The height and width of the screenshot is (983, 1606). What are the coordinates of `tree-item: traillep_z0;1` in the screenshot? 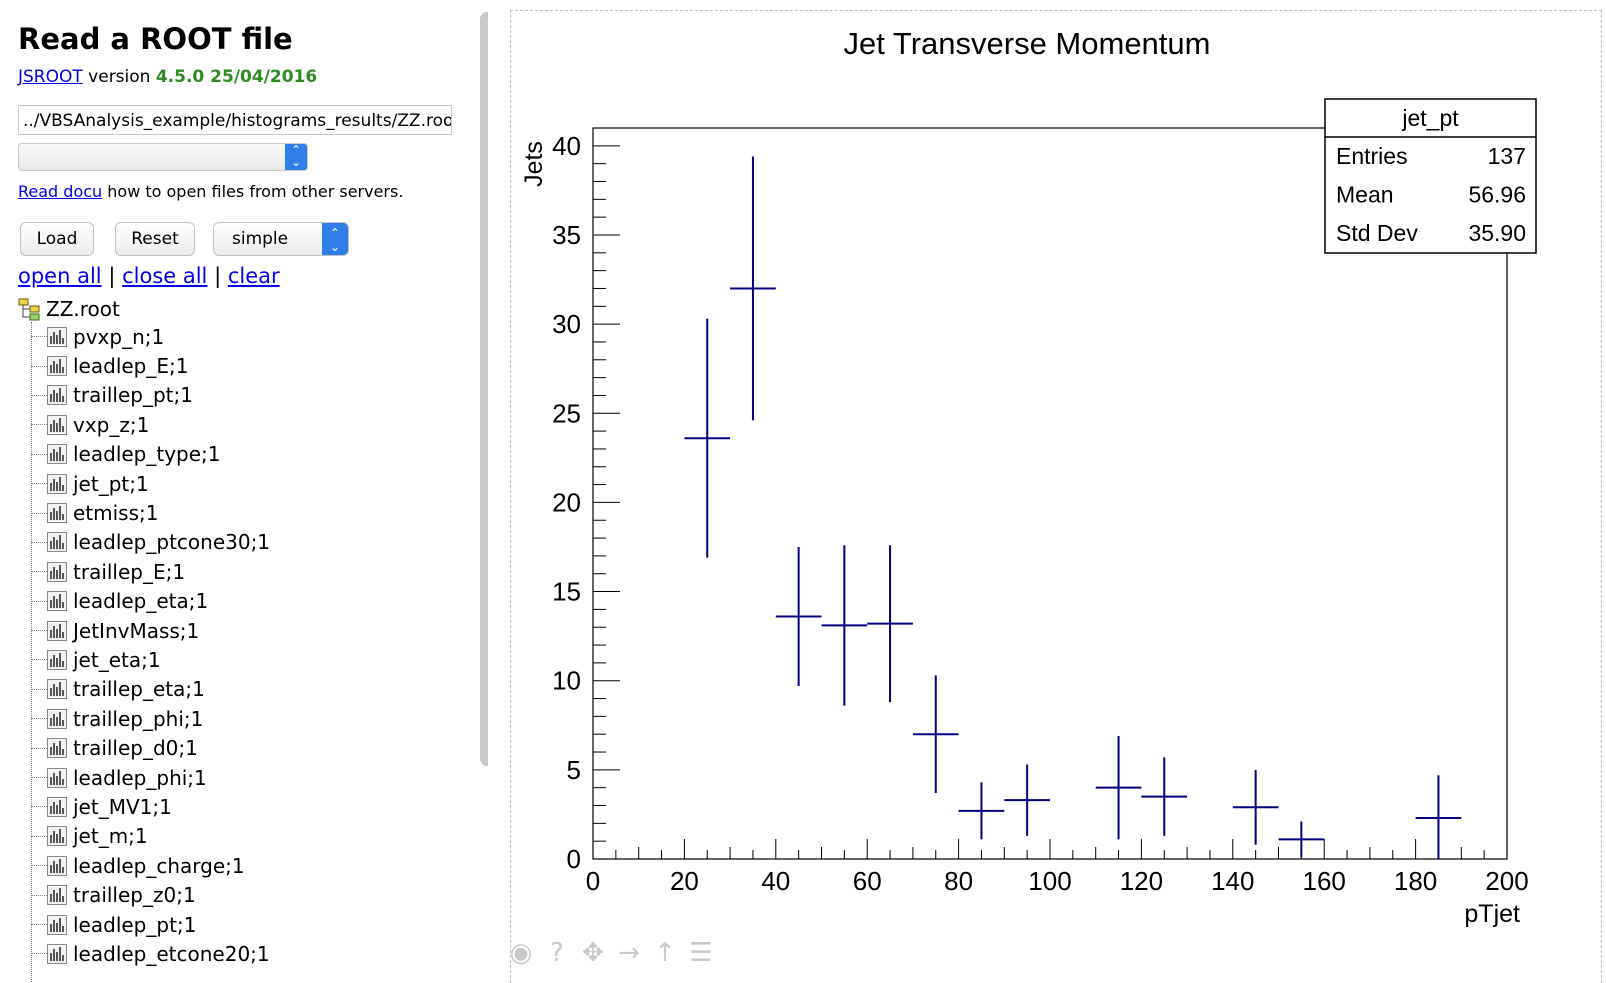 It's located at (150, 894).